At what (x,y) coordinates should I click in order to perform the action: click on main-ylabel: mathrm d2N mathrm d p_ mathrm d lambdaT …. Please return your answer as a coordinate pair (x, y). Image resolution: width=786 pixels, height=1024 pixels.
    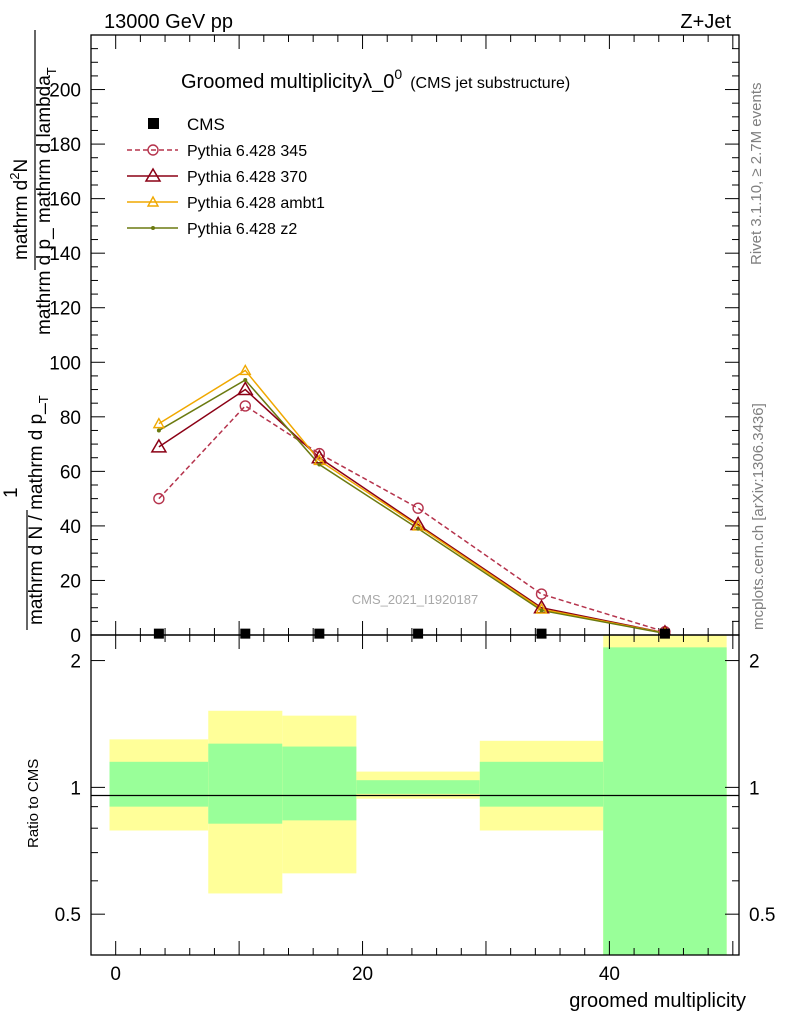
    Looking at the image, I should click on (30, 330).